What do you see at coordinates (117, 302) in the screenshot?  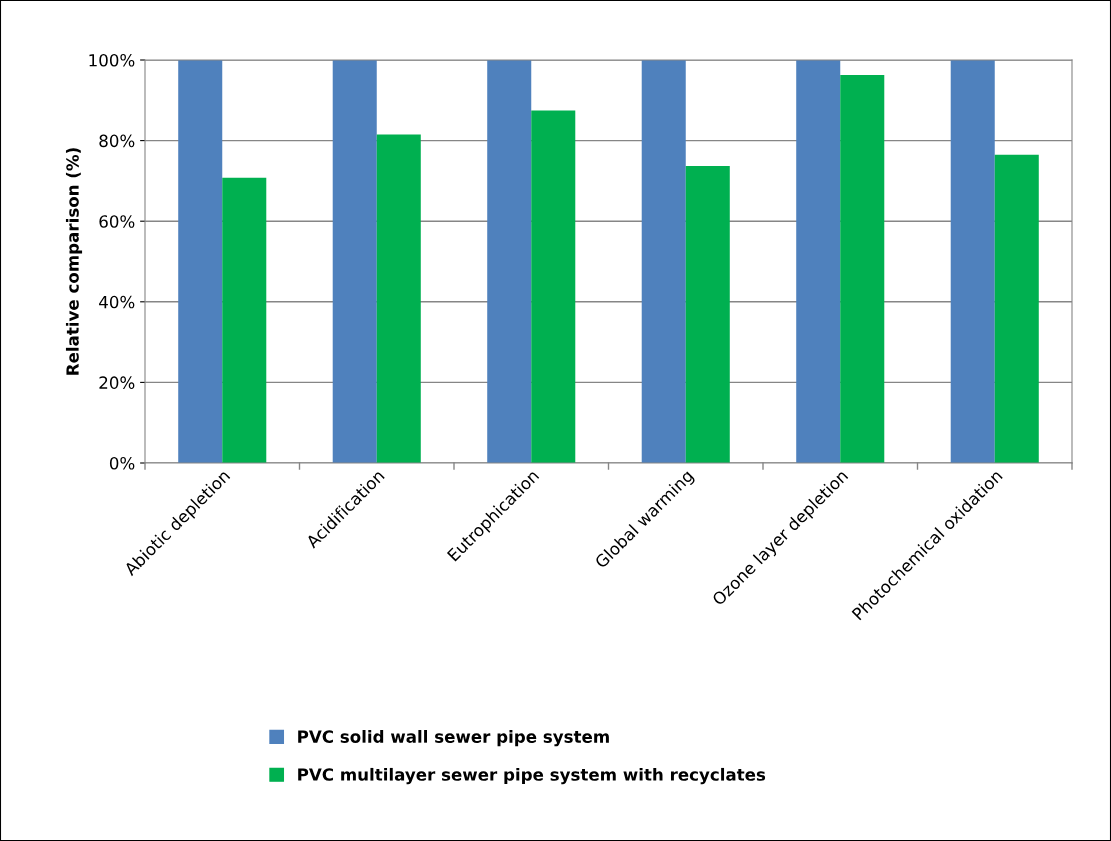 I see `y-tick-label: 40%` at bounding box center [117, 302].